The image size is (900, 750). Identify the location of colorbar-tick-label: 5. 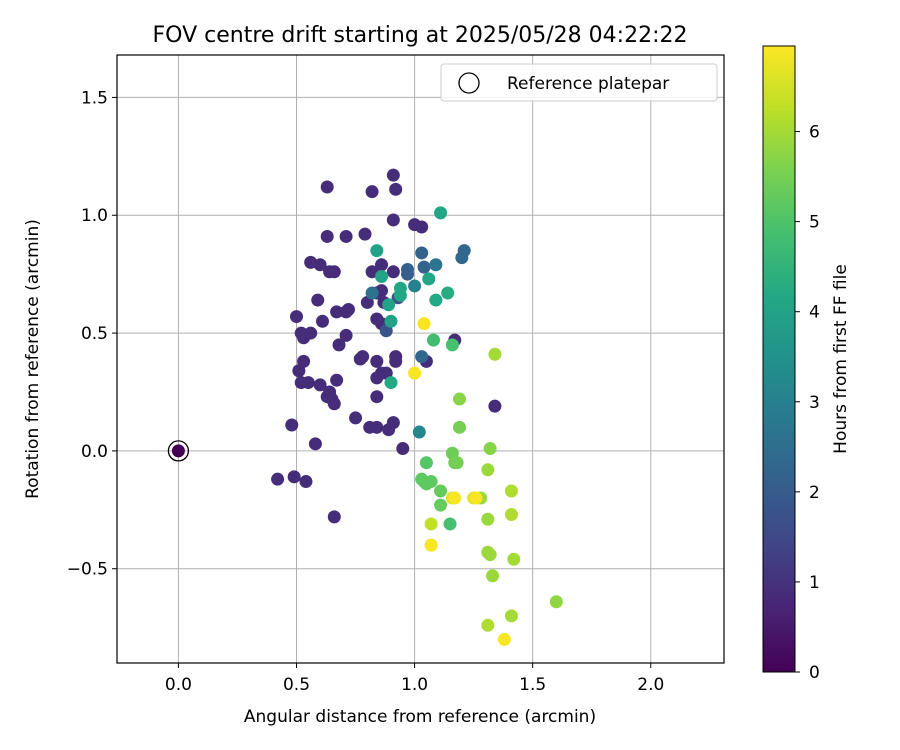
(814, 223).